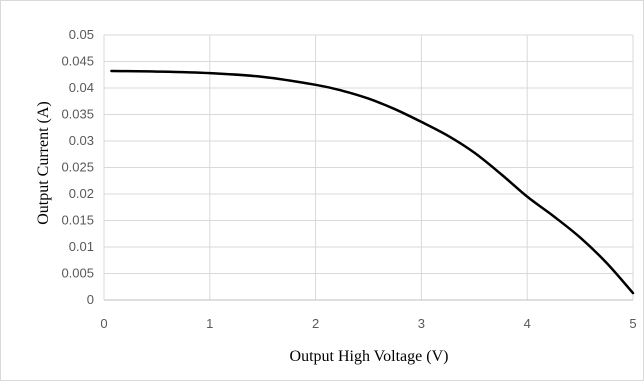 This screenshot has width=644, height=382. I want to click on y-tick-label: 0.02, so click(81, 193).